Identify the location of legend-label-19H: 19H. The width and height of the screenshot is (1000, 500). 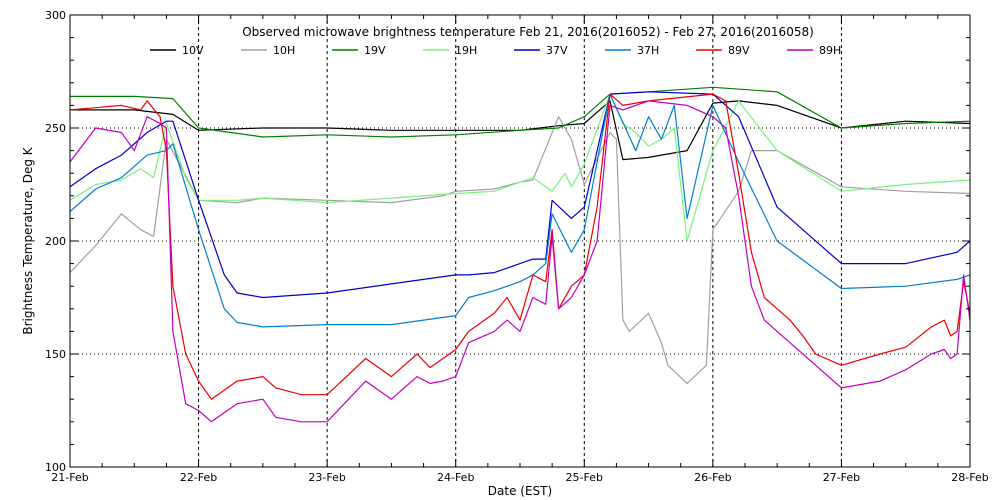
(466, 50).